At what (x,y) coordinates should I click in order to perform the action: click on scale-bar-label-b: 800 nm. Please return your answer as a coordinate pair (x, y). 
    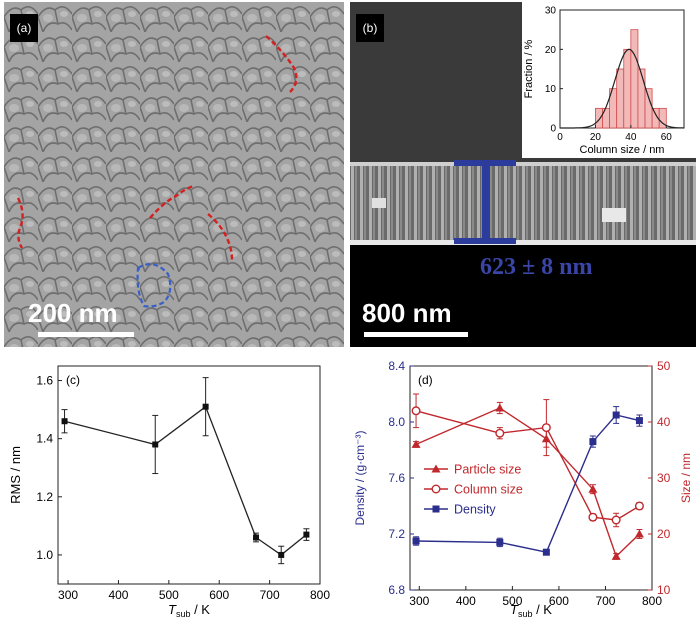
    Looking at the image, I should click on (407, 313).